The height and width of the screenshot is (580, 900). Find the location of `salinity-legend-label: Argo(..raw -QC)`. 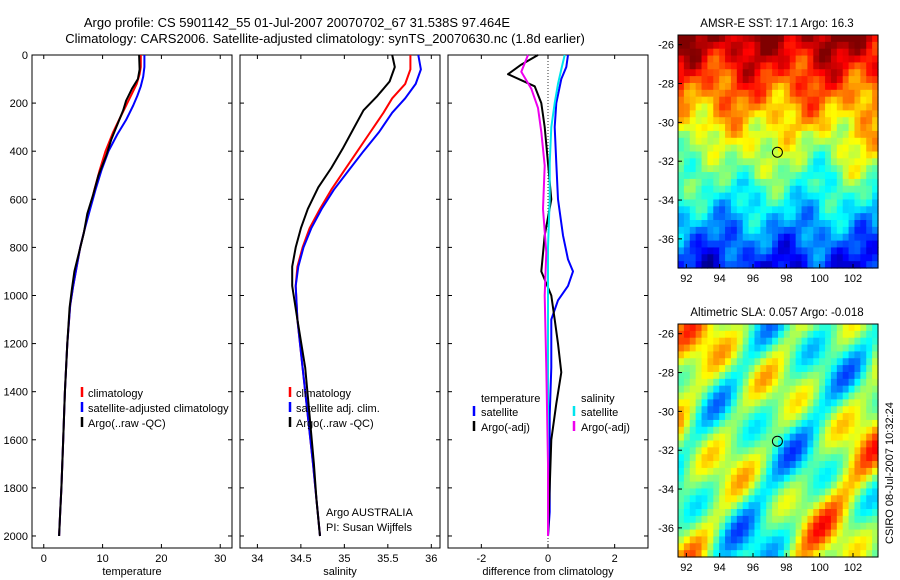

salinity-legend-label: Argo(..raw -QC) is located at coordinates (335, 424).